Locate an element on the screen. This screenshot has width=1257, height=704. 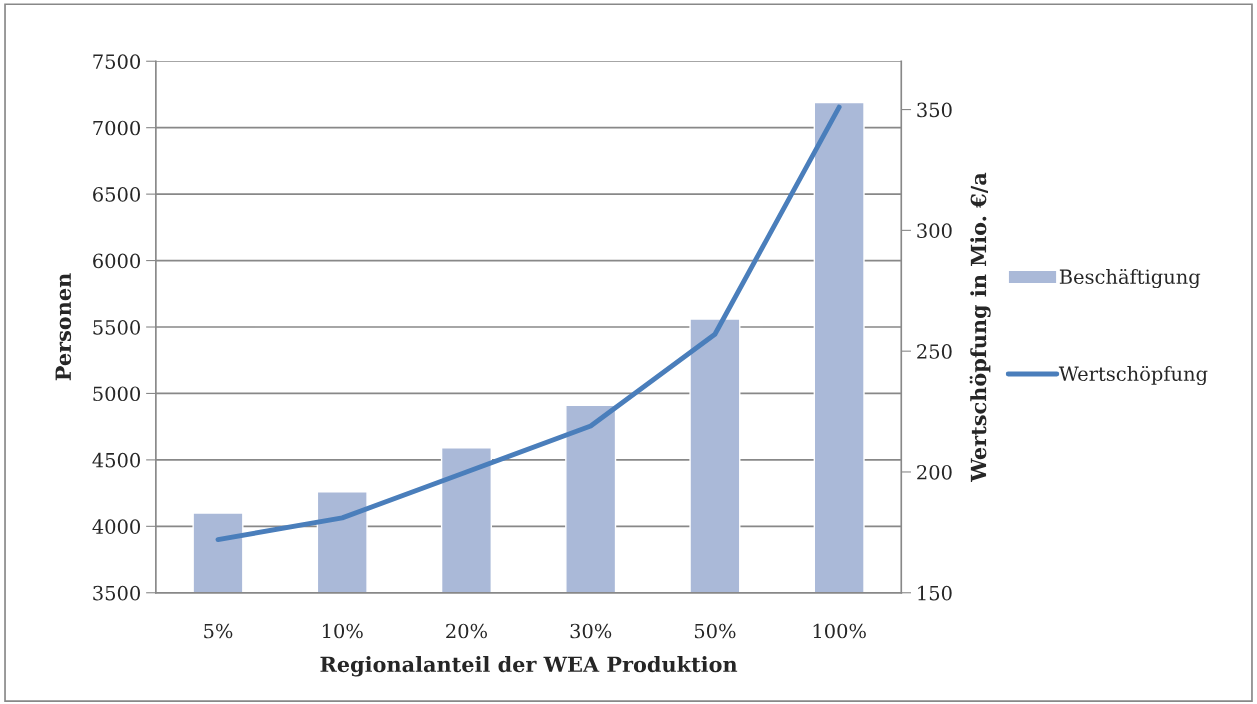
y-tick-label: 7500 is located at coordinates (116, 61).